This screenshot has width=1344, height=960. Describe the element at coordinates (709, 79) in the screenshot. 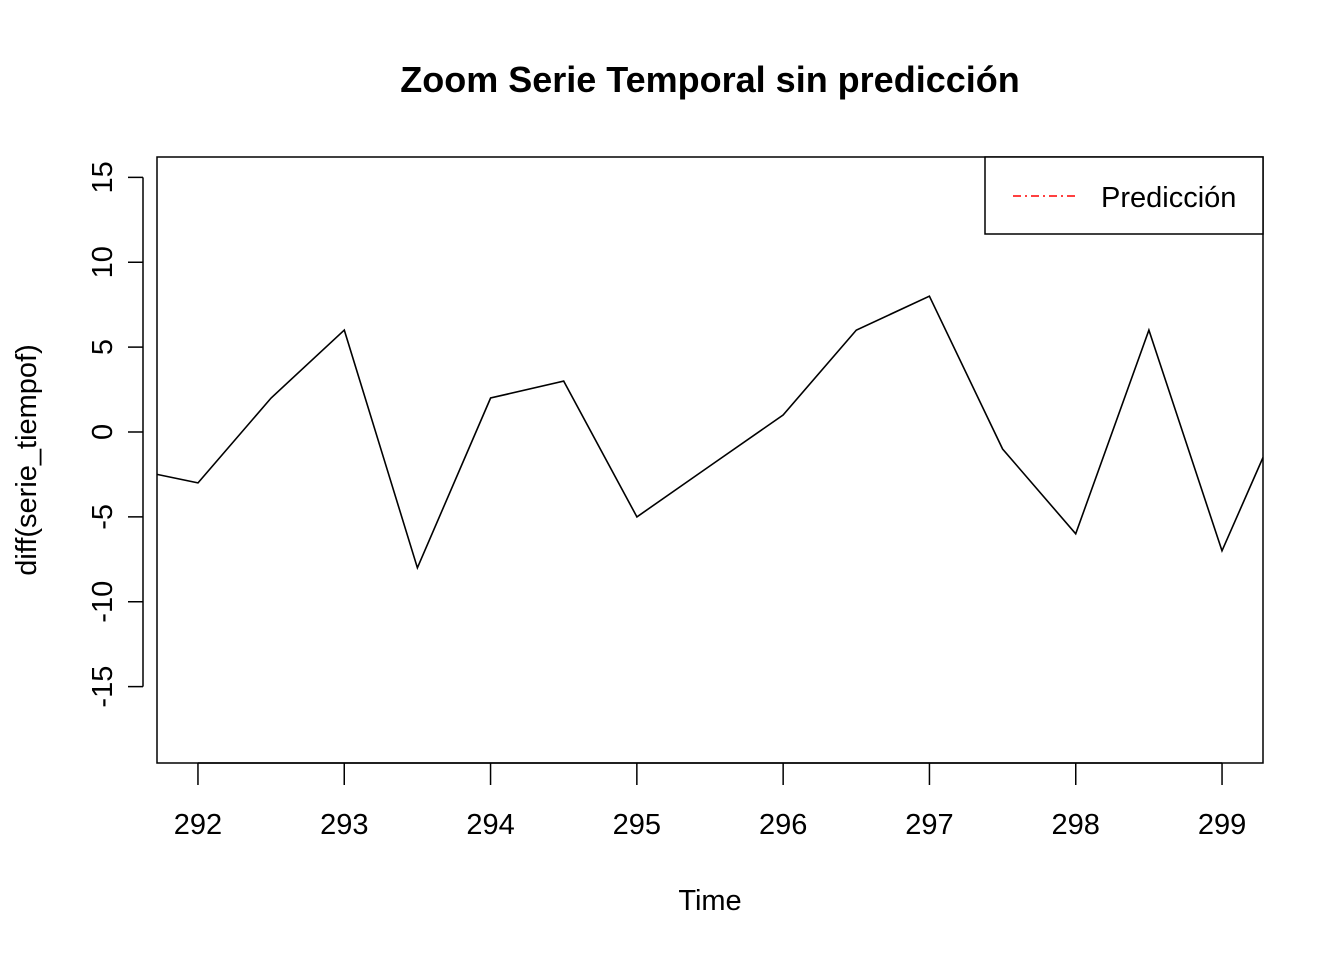

I see `chart-title: Zoom Serie Temporal sin predicción` at that location.